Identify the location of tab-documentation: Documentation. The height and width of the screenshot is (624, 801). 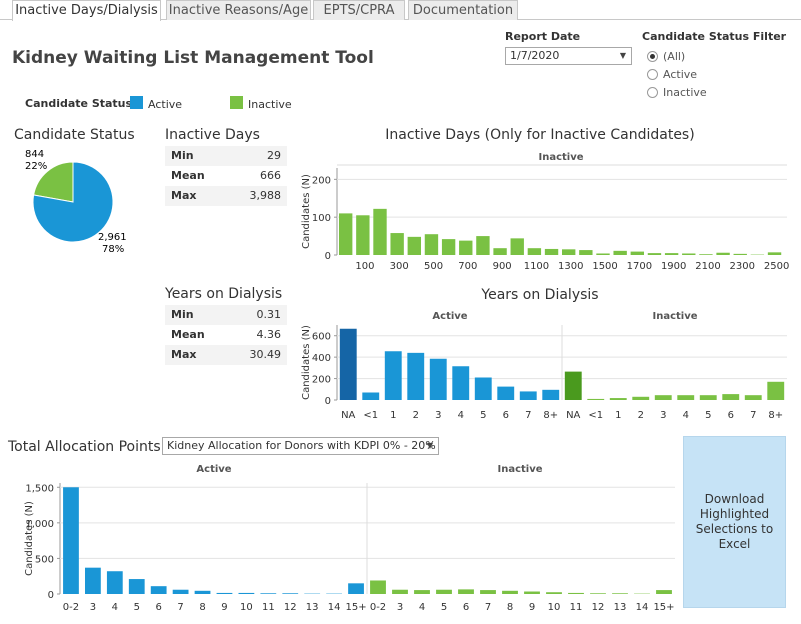
(463, 10).